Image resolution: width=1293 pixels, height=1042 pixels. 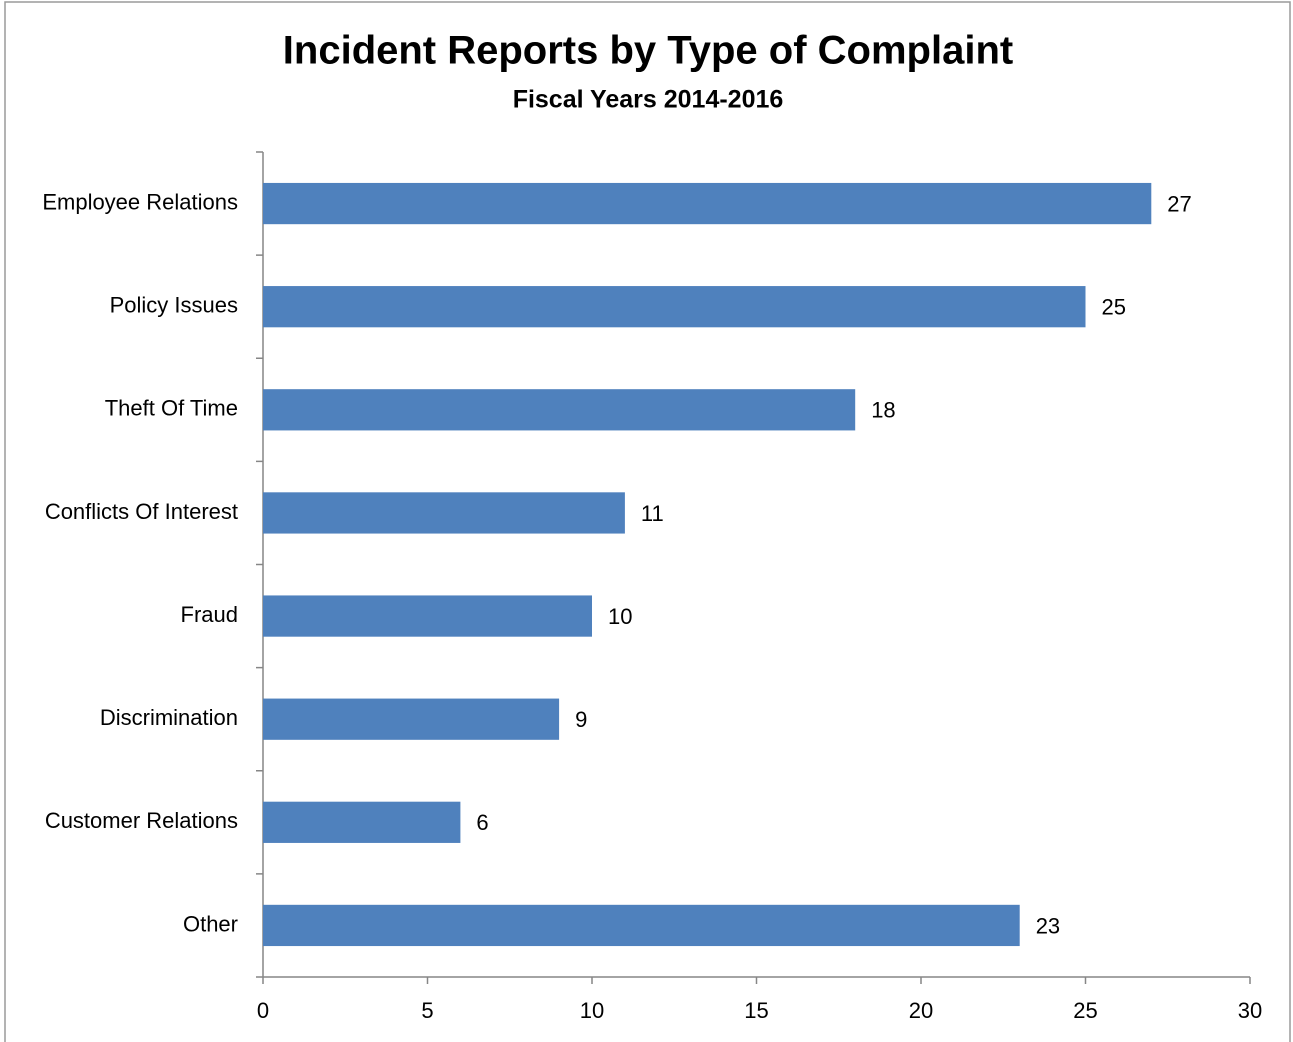 What do you see at coordinates (174, 305) in the screenshot?
I see `y-tick-label: Policy Issues` at bounding box center [174, 305].